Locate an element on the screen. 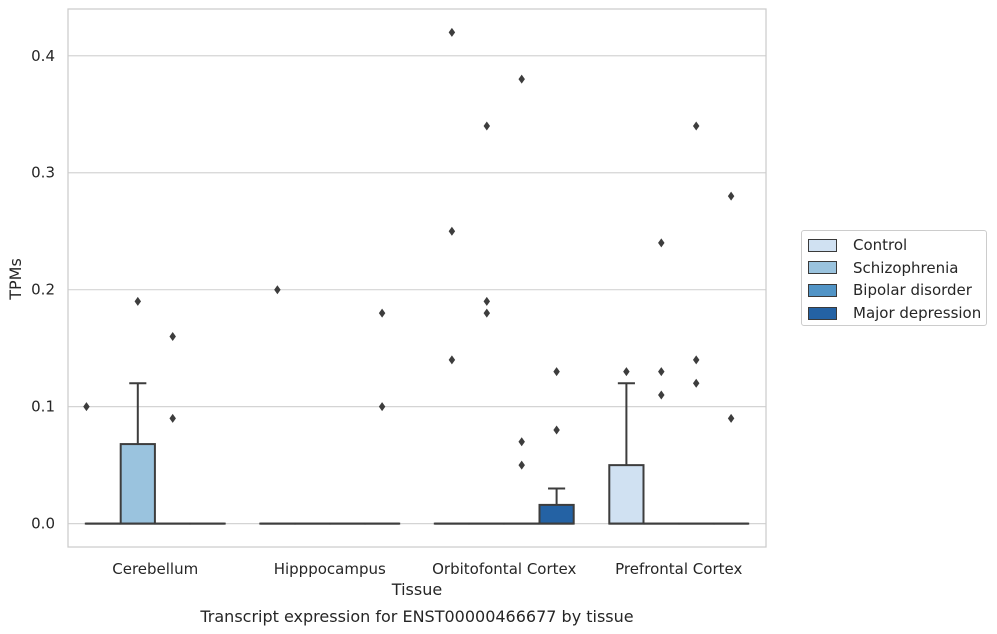 The width and height of the screenshot is (997, 634). x-tick-label: Orbitofontal Cortex is located at coordinates (504, 569).